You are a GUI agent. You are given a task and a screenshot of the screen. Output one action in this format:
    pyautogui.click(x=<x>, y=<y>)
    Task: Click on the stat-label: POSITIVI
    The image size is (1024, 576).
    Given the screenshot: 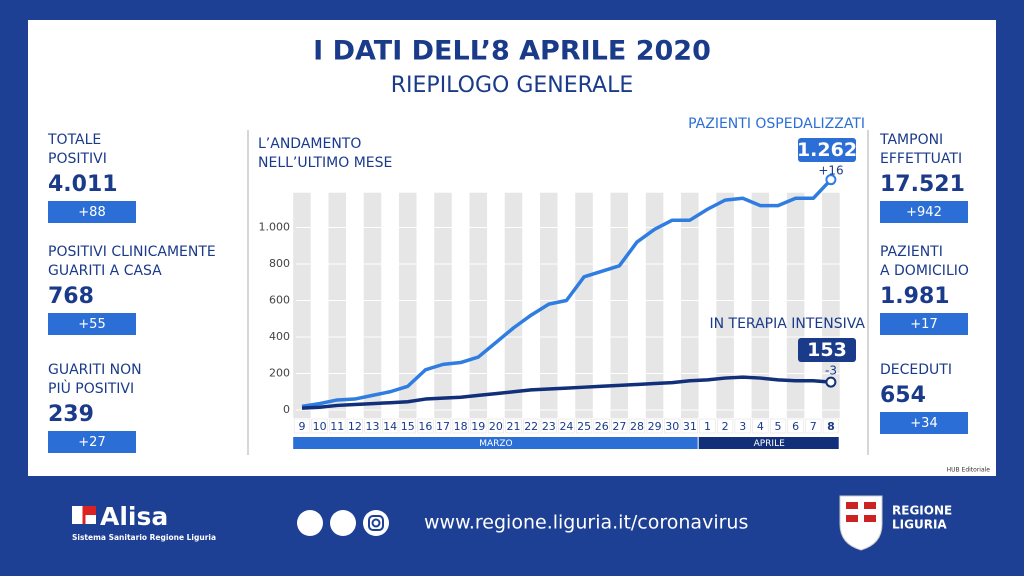 What is the action you would take?
    pyautogui.click(x=77, y=159)
    